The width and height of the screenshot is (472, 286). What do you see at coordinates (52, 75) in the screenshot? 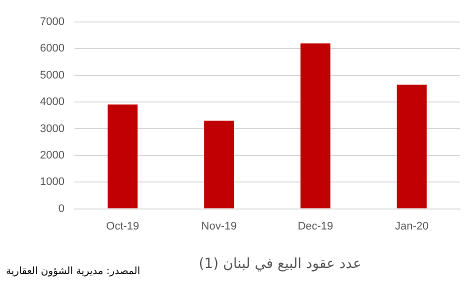
I see `y-tick-label: 5000` at bounding box center [52, 75].